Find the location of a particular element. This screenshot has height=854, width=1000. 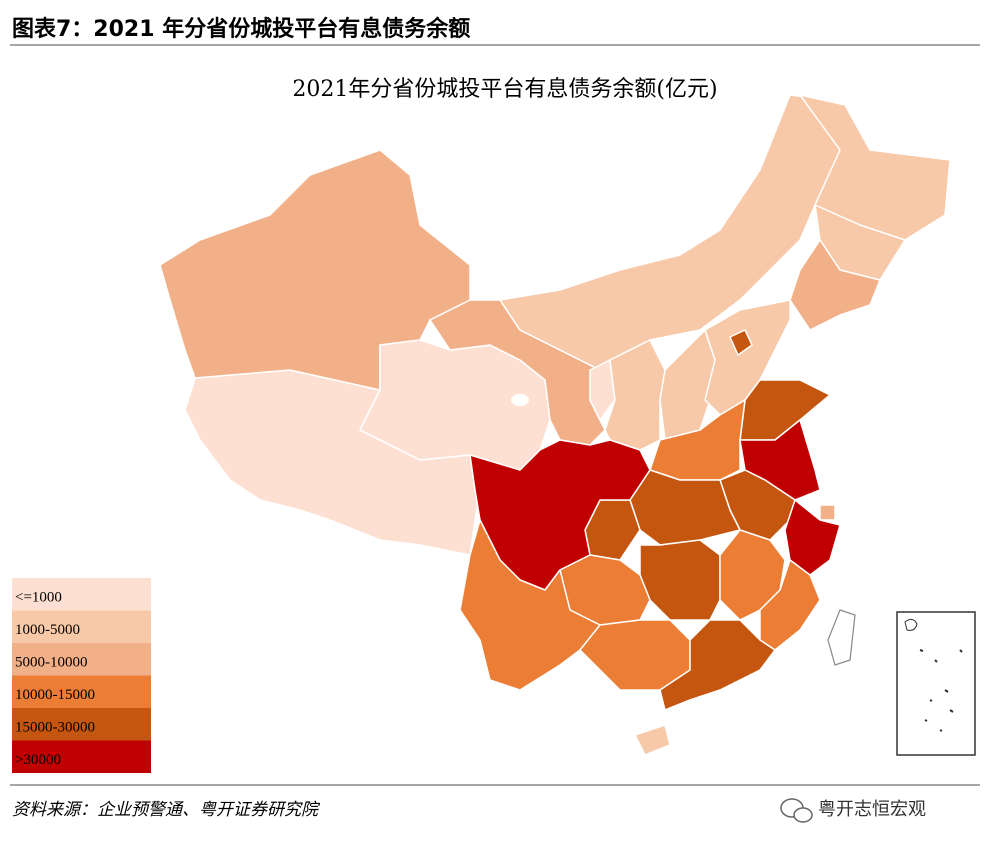

island is located at coordinates (841, 637).